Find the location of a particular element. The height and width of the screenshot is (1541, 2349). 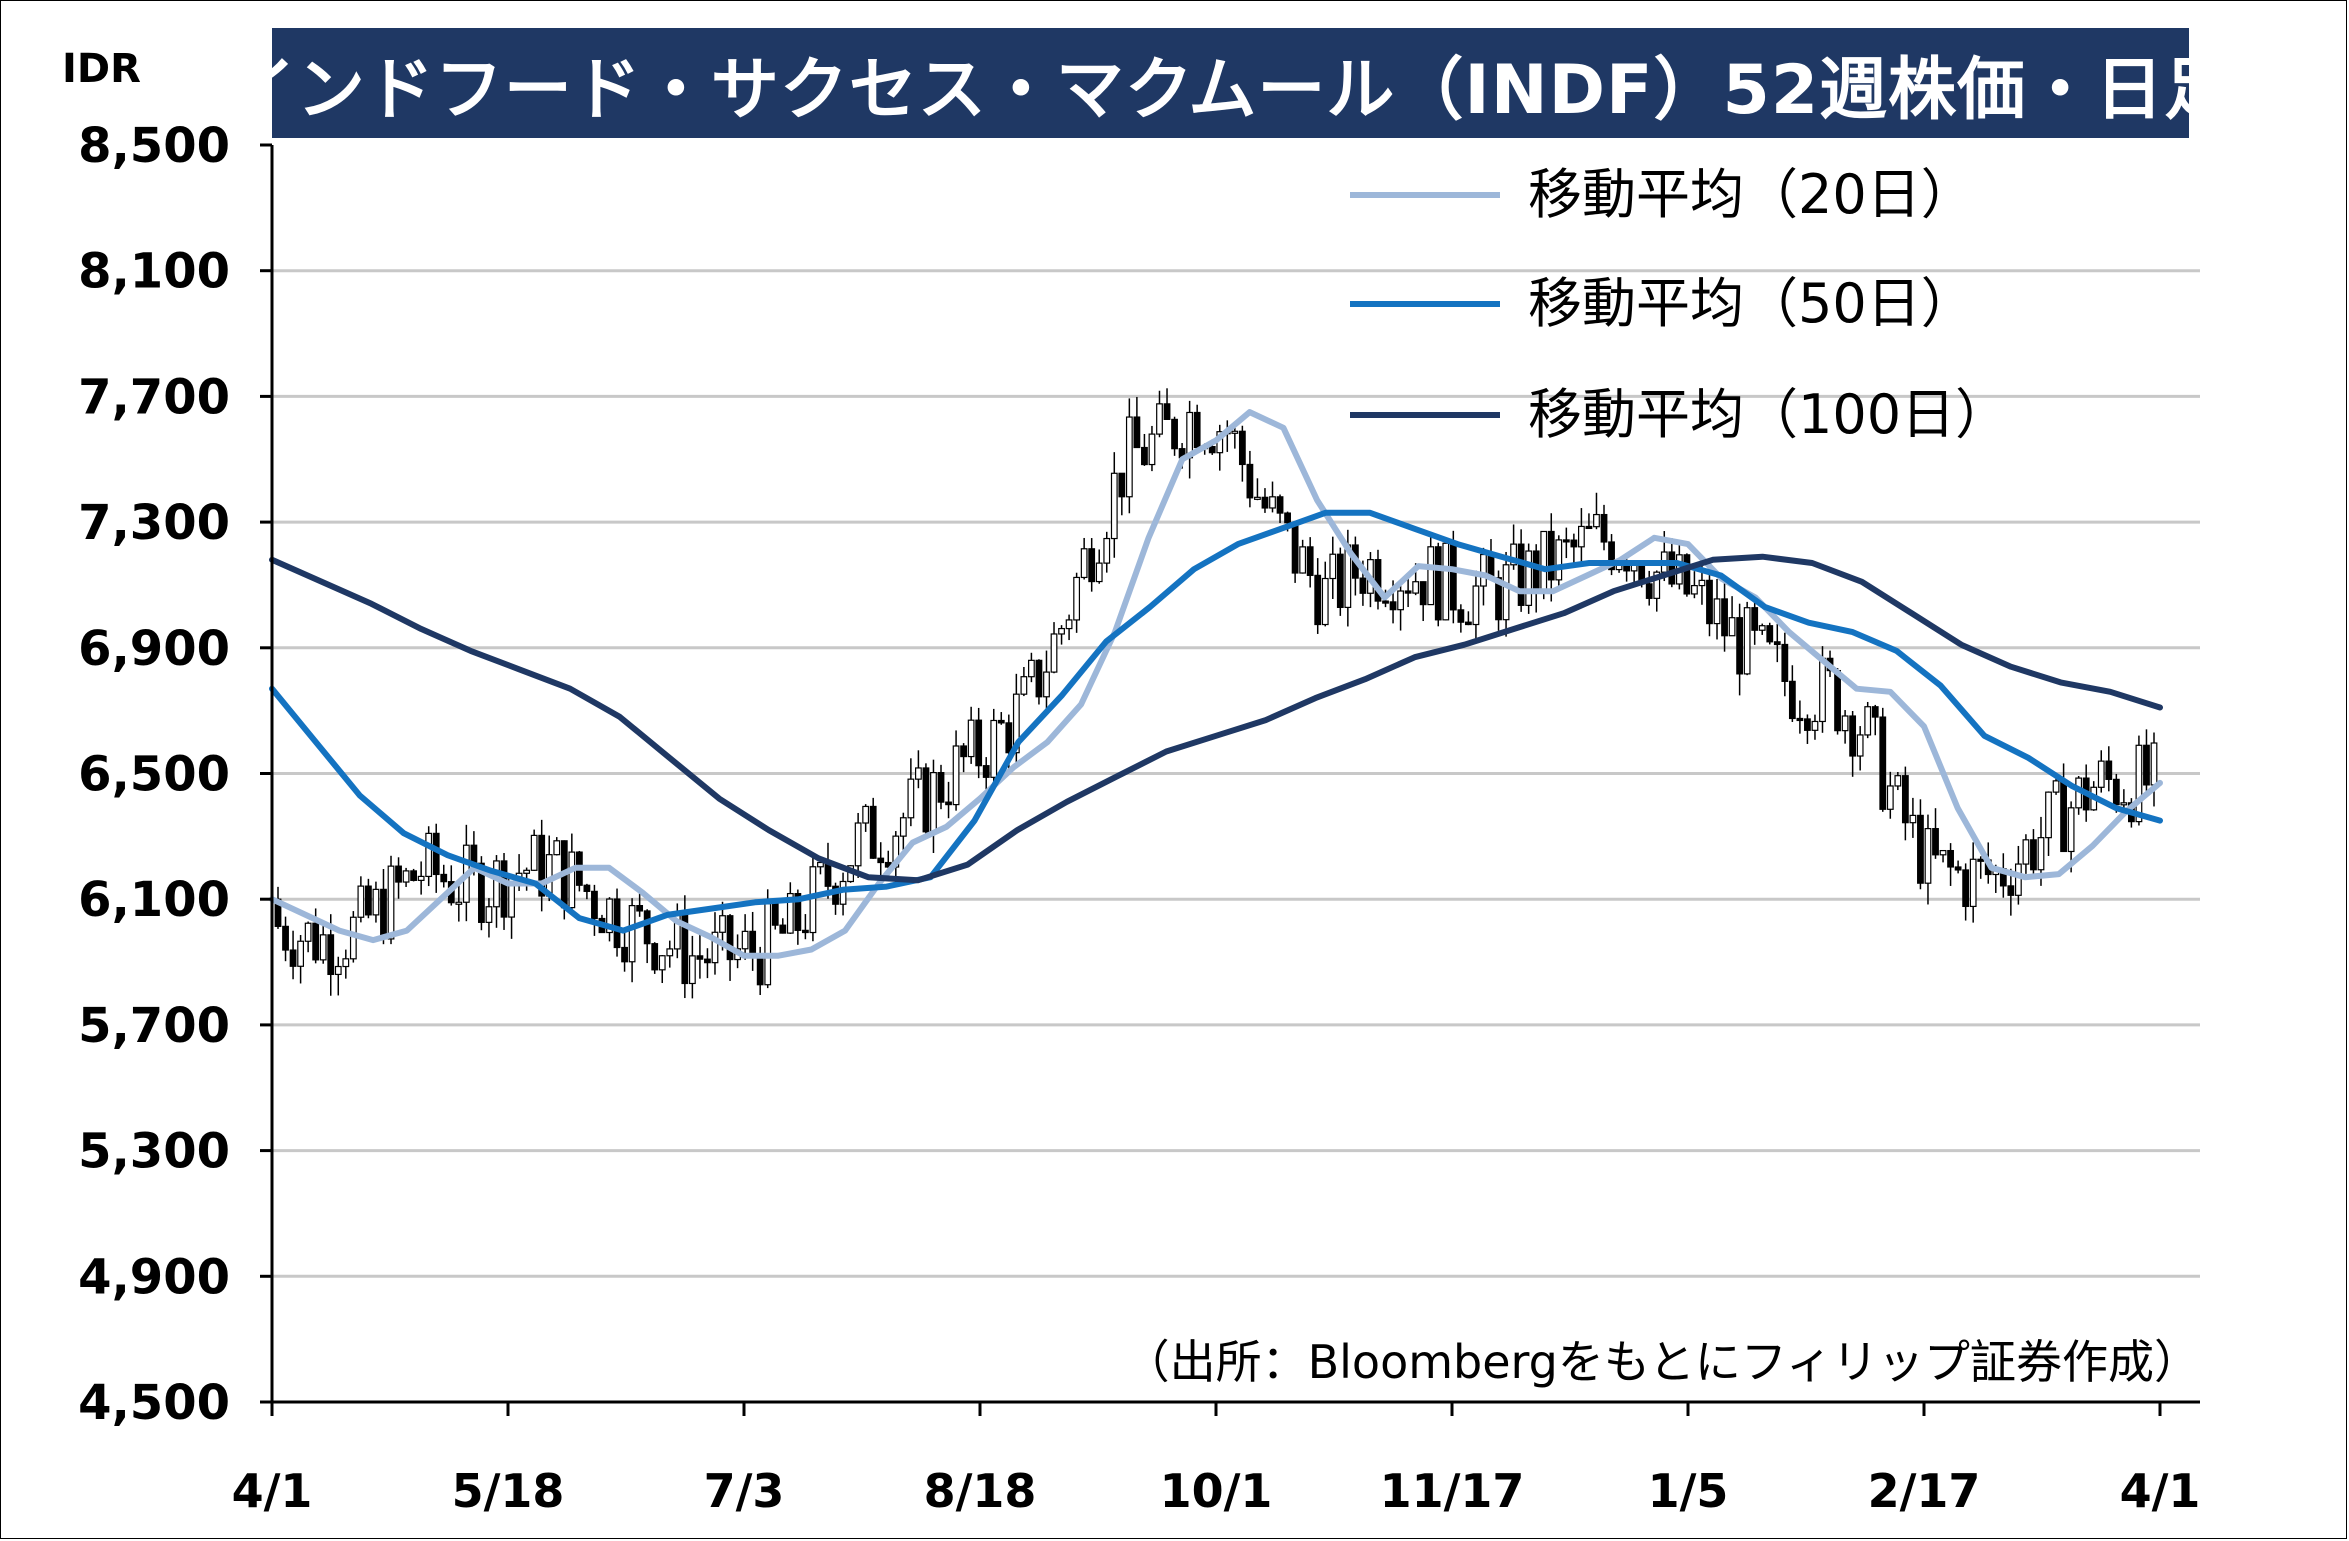

y-tick-label: 8,500 is located at coordinates (154, 146).